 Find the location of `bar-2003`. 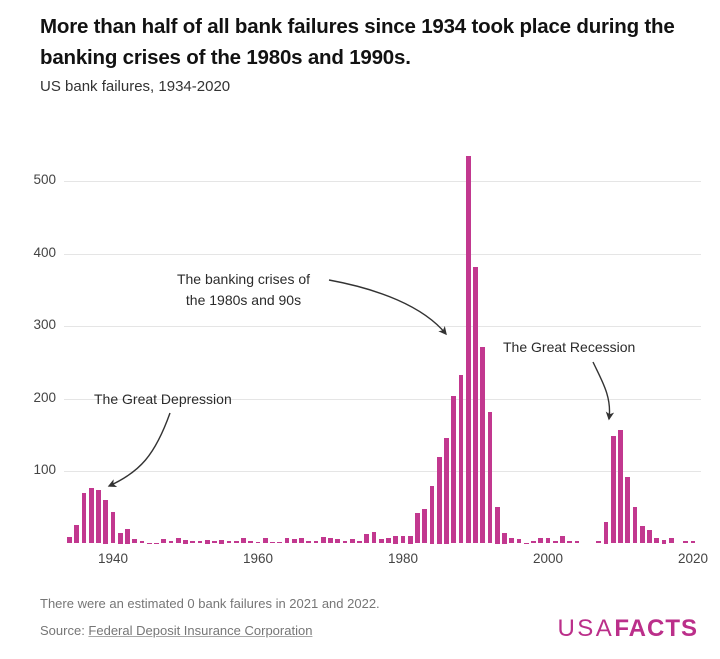

bar-2003 is located at coordinates (570, 542).